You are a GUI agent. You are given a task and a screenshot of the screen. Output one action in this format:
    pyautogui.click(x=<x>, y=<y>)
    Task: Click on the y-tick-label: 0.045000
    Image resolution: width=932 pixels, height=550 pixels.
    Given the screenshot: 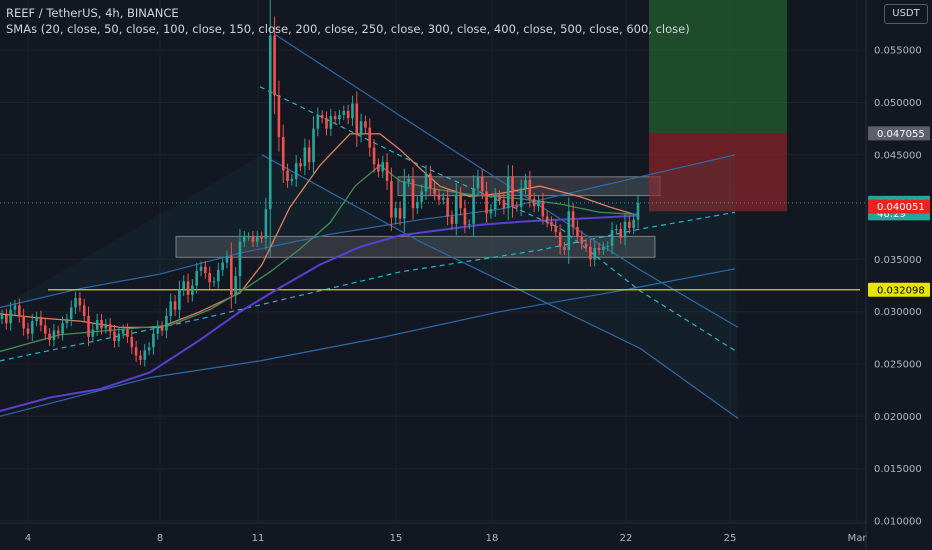 What is the action you would take?
    pyautogui.click(x=898, y=155)
    